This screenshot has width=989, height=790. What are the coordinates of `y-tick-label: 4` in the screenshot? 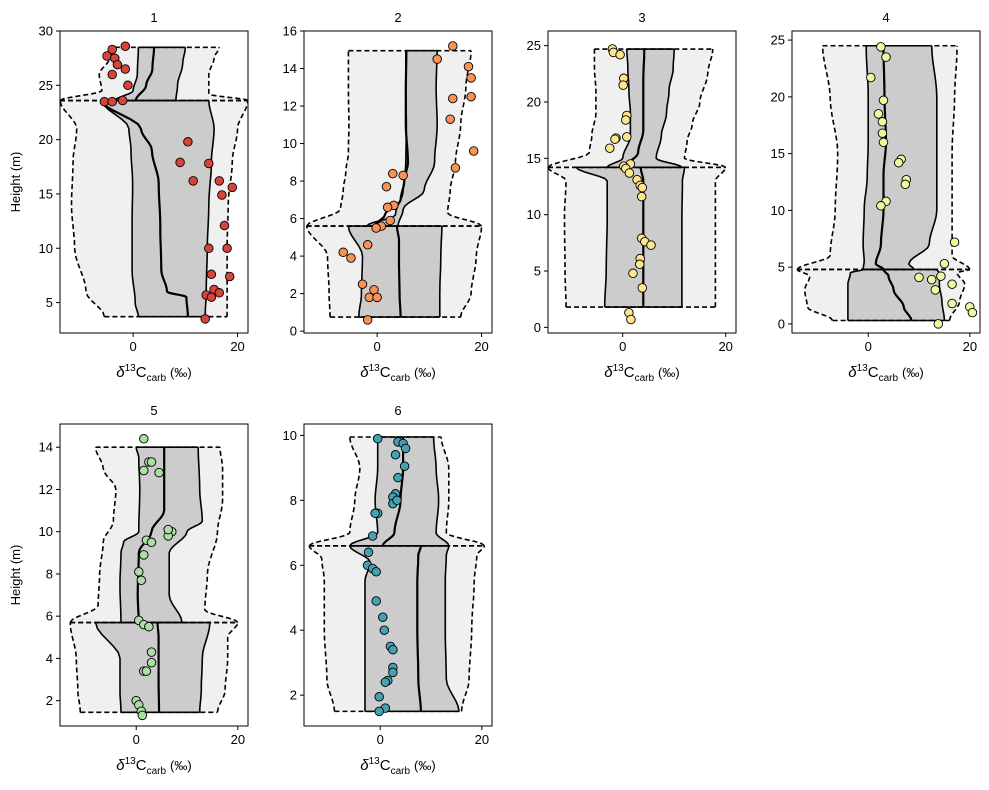 It's located at (49, 658).